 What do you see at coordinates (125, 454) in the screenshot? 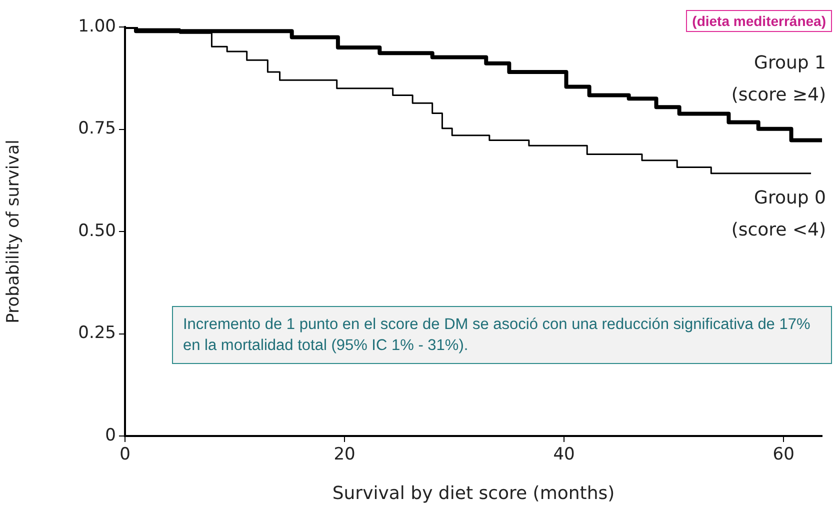
I see `x-tick-label: 0` at bounding box center [125, 454].